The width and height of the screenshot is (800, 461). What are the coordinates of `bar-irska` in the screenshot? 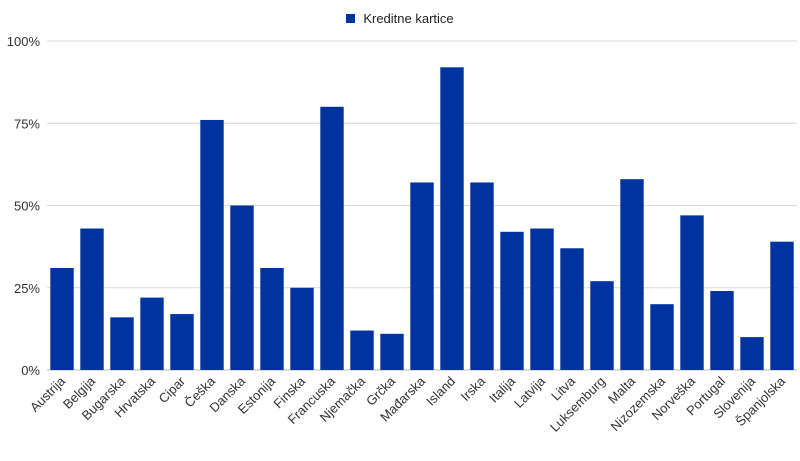 It's located at (482, 276).